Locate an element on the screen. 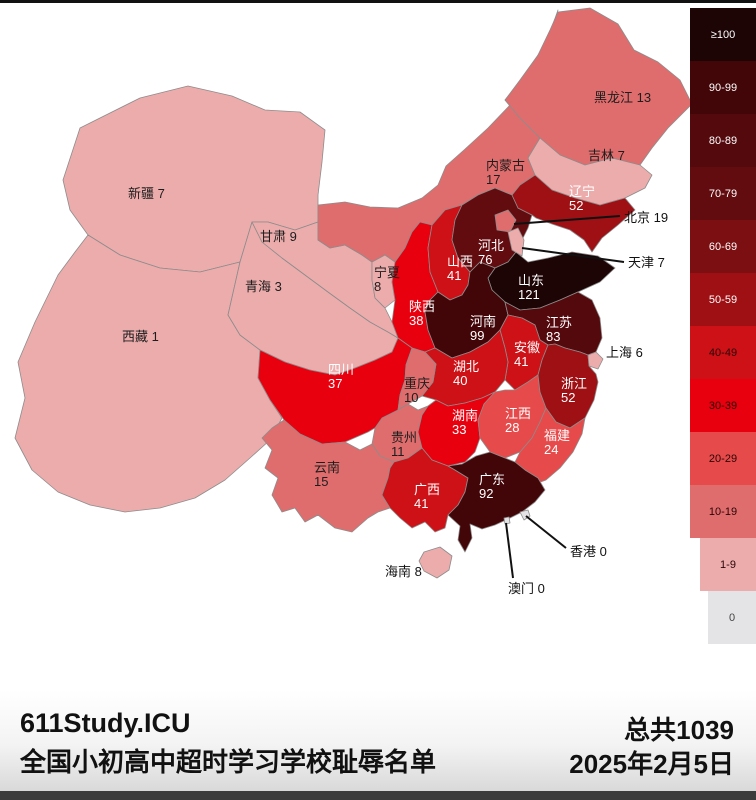 This screenshot has width=756, height=800. province-label-sichuan: 四川 37 is located at coordinates (341, 376).